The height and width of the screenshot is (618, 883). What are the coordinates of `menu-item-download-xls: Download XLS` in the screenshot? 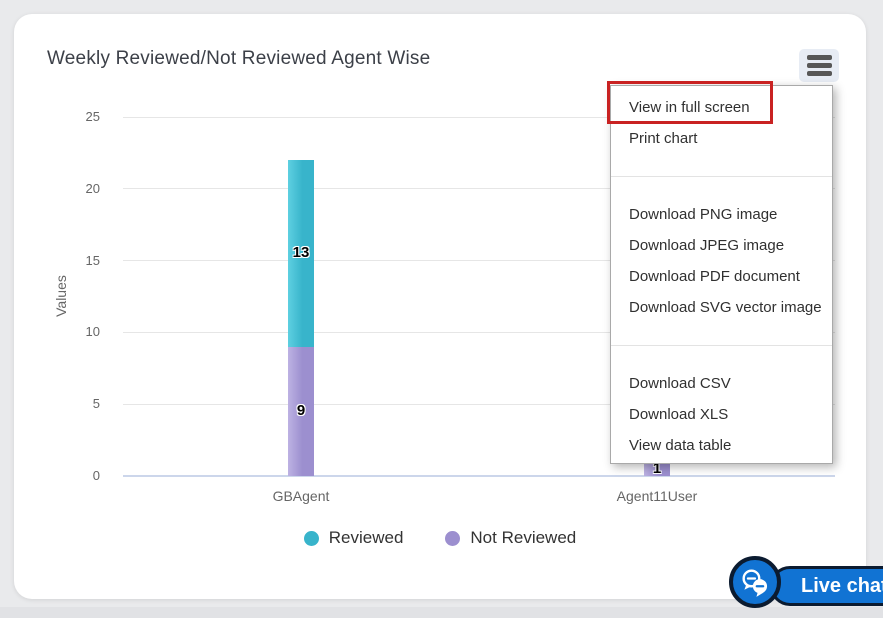 It's located at (679, 414).